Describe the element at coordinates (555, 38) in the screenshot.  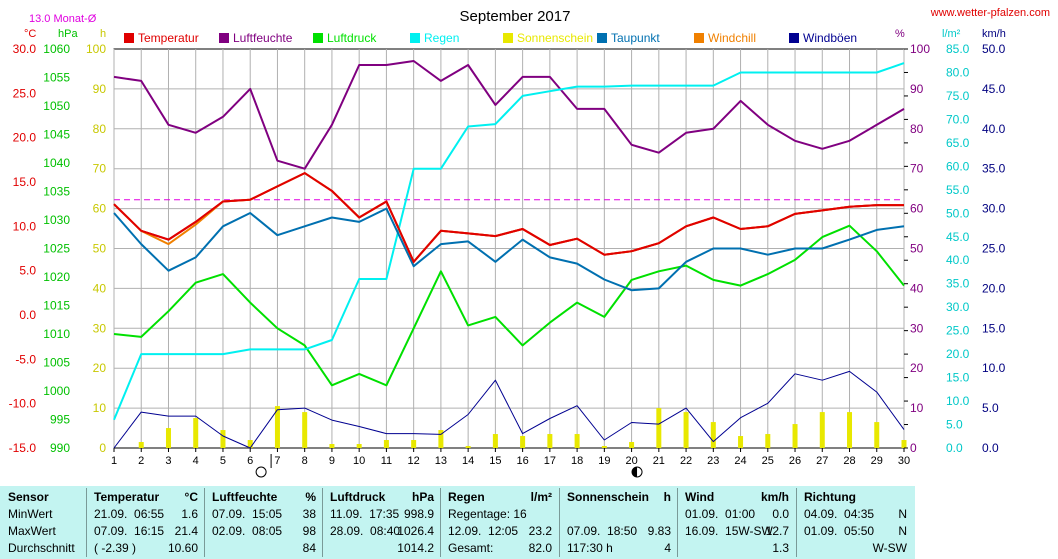
I see `legend-label: Sonnenschein` at that location.